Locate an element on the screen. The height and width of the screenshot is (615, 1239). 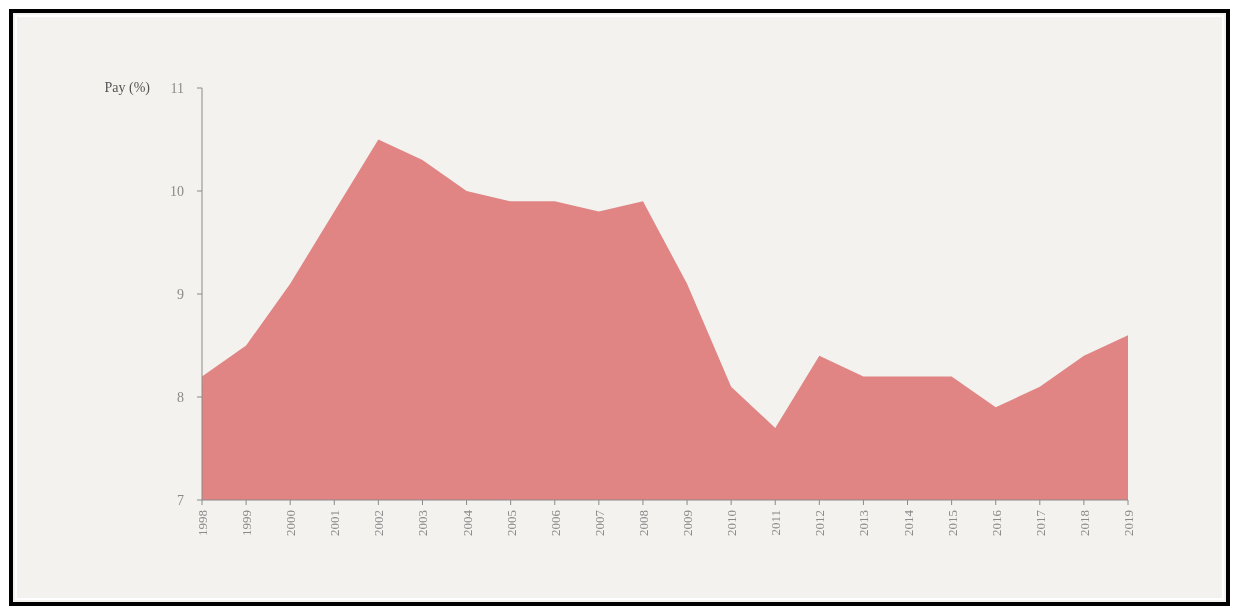
y-tick-label: 11 is located at coordinates (177, 88).